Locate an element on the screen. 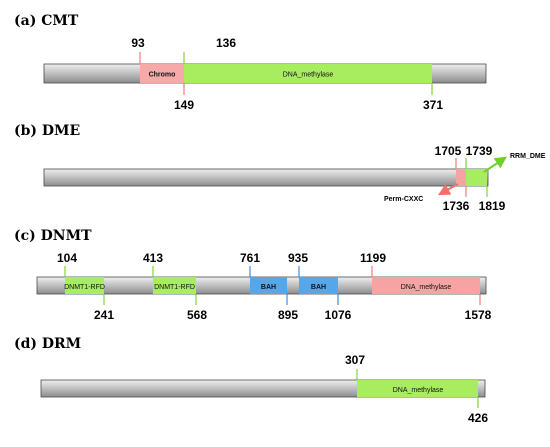 Image resolution: width=550 pixels, height=447 pixels. cmt-chromo-domain is located at coordinates (162, 73).